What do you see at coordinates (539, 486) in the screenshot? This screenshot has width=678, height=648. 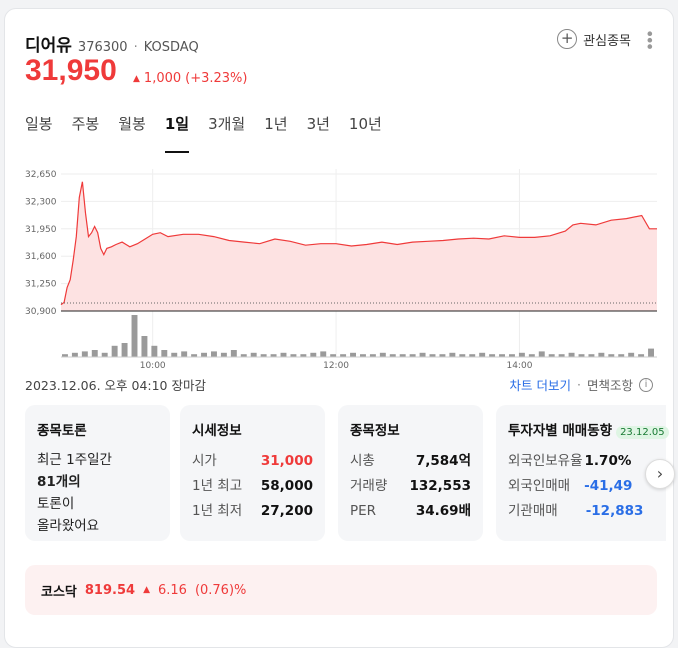 I see `investor-label: 외국인매매` at bounding box center [539, 486].